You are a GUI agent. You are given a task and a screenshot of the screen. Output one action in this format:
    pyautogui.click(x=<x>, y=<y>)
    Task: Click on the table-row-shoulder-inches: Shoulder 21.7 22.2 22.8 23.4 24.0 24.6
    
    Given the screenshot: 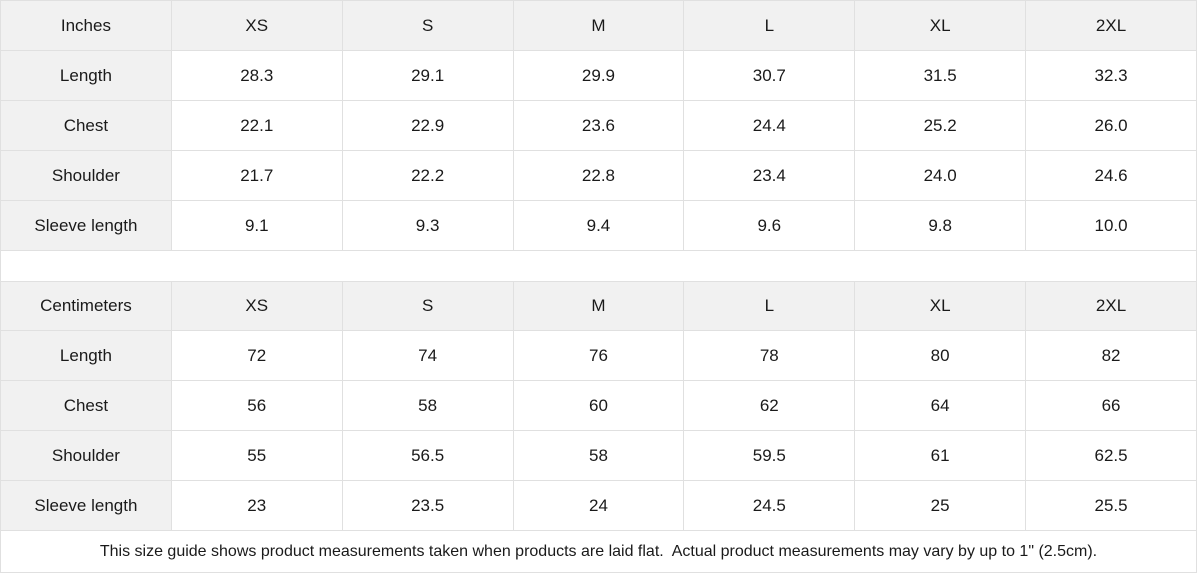 What is the action you would take?
    pyautogui.click(x=598, y=175)
    